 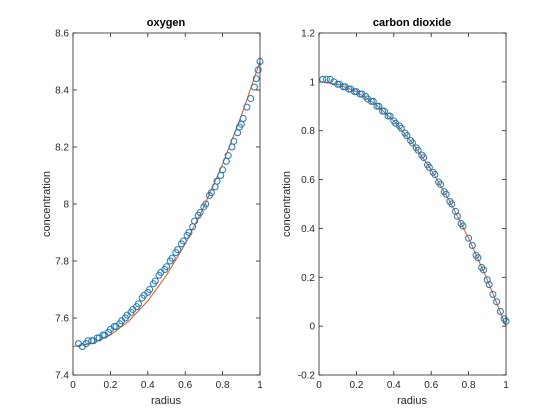 I want to click on y-tick-label: 8.6, so click(x=62, y=34).